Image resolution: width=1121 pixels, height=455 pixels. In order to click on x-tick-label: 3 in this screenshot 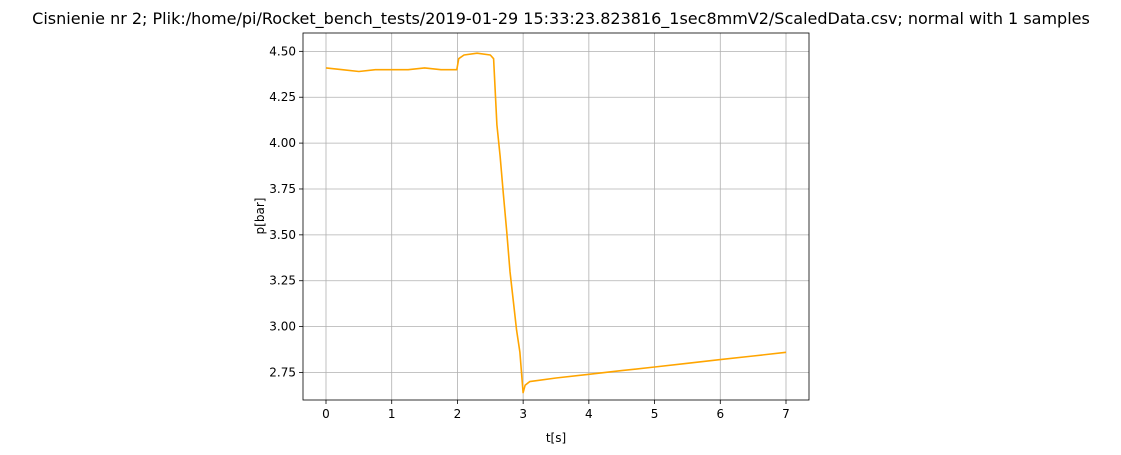, I will do `click(523, 414)`.